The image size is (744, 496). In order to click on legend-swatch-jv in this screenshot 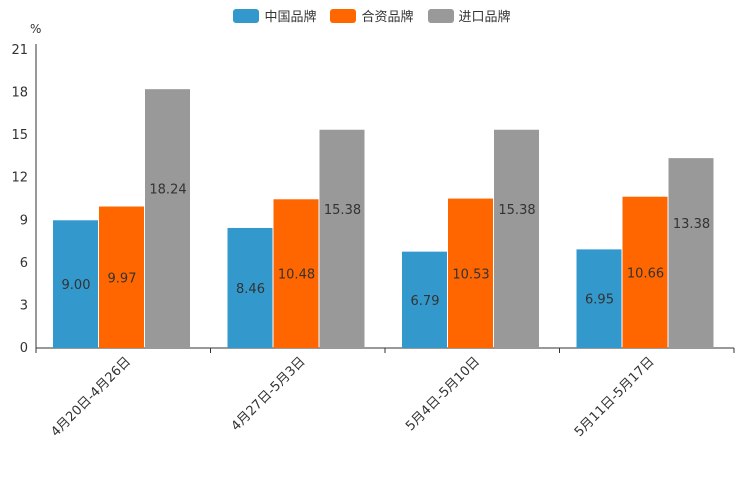, I will do `click(343, 15)`.